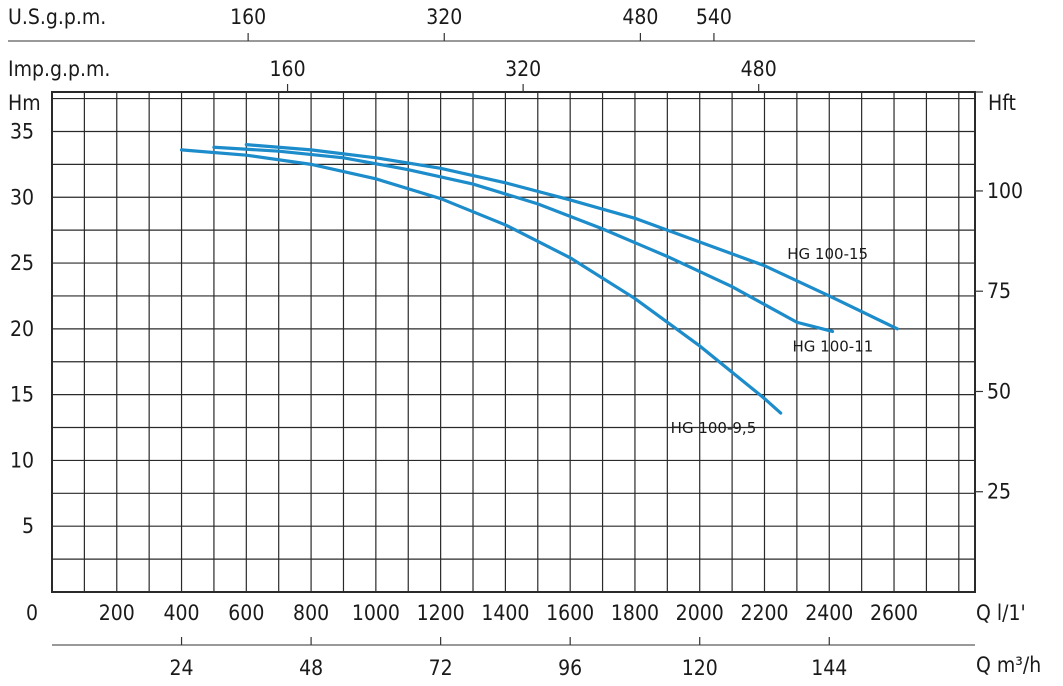 Image resolution: width=1063 pixels, height=686 pixels. Describe the element at coordinates (288, 69) in the screenshot. I see `impgpm-tick-label: 160` at that location.